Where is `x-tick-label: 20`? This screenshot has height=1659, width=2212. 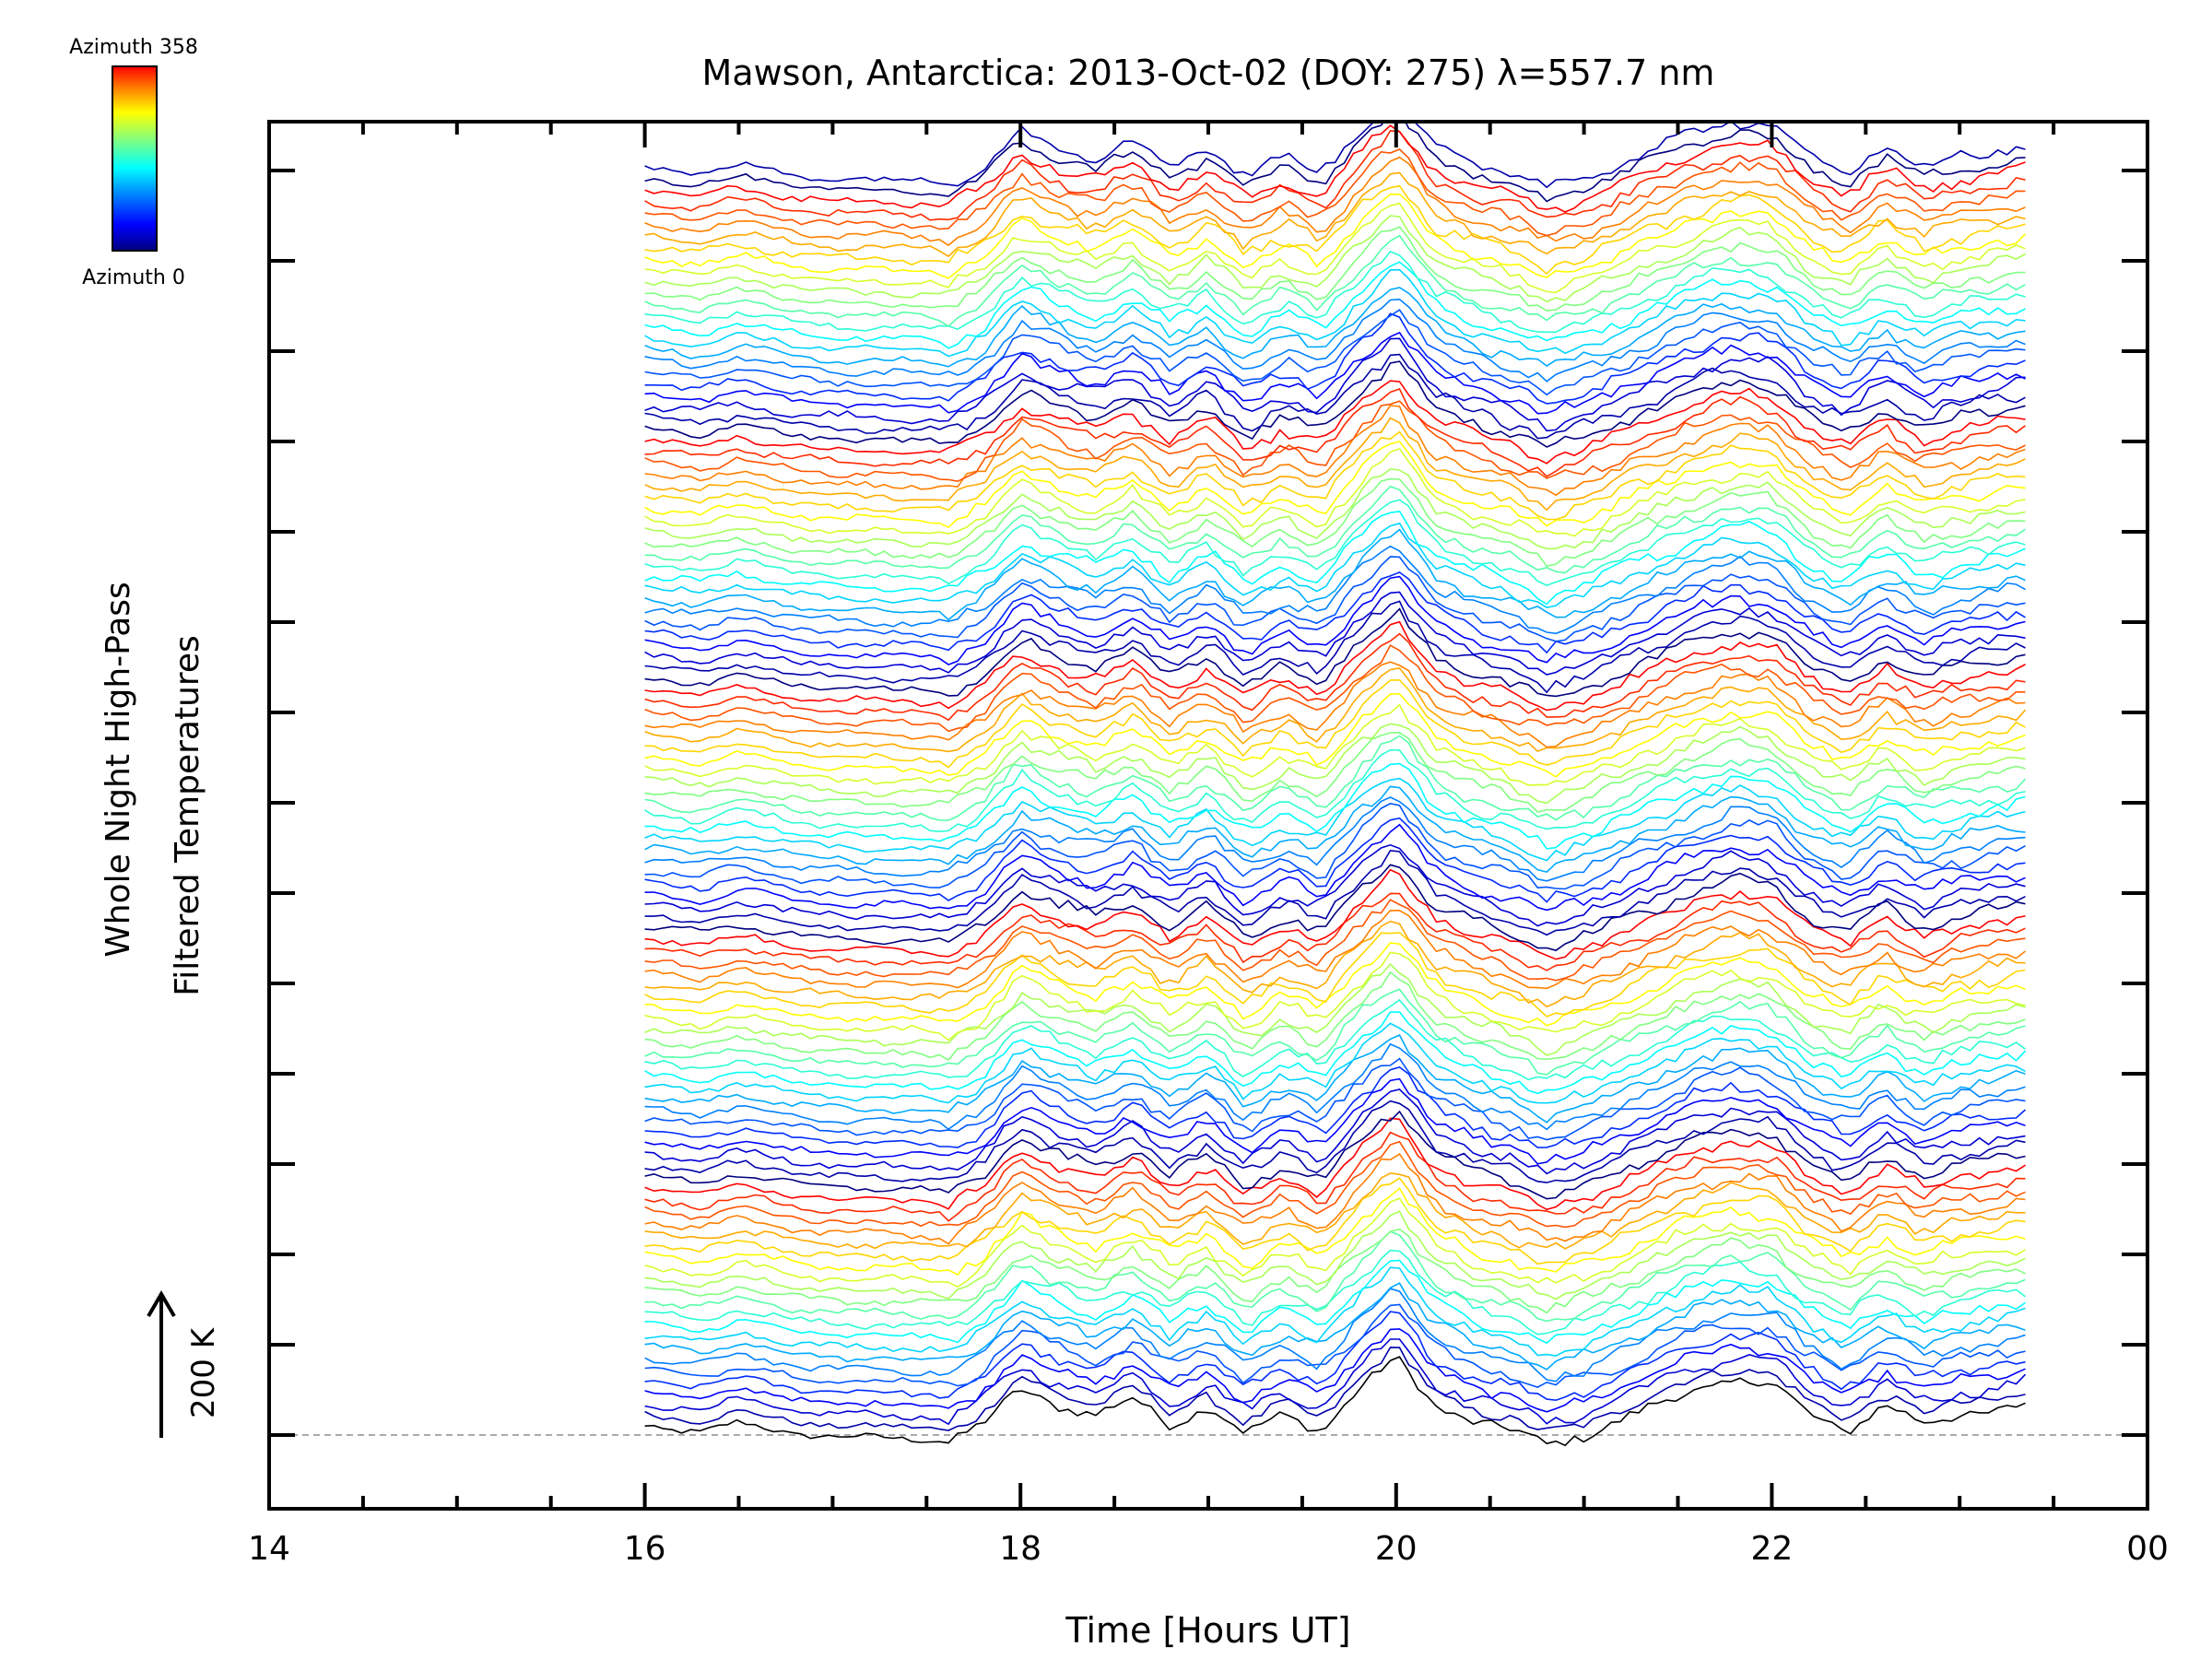
x-tick-label: 20 is located at coordinates (1396, 1549).